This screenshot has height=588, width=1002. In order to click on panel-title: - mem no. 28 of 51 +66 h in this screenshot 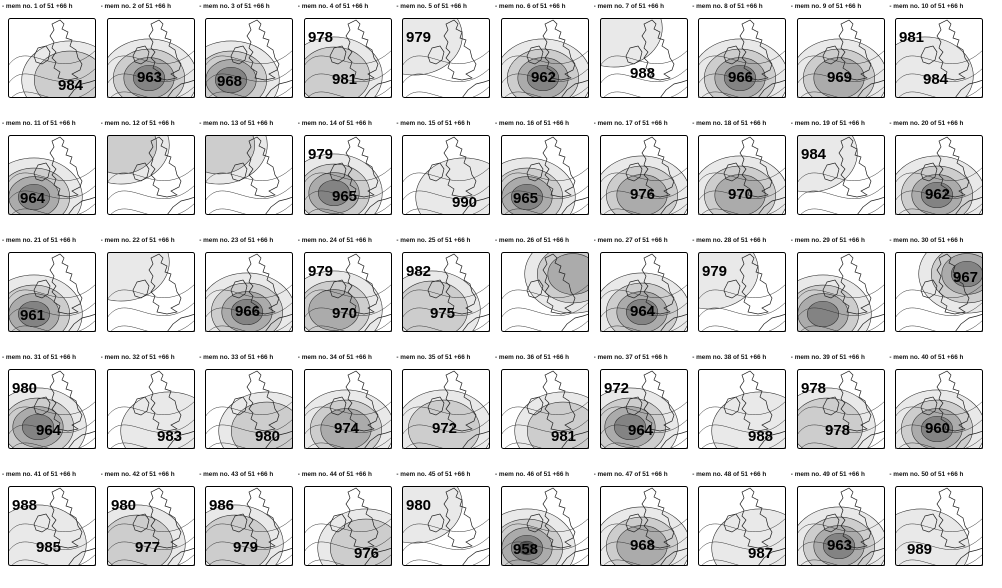, I will do `click(729, 240)`.